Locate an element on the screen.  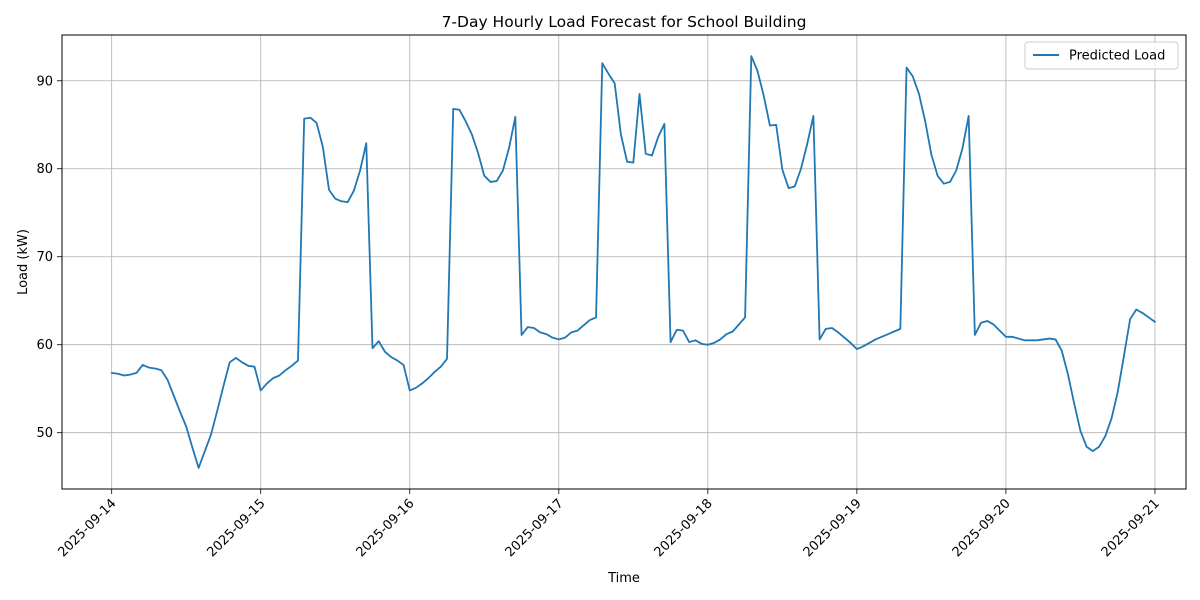
y-tick-label: 70 is located at coordinates (44, 257).